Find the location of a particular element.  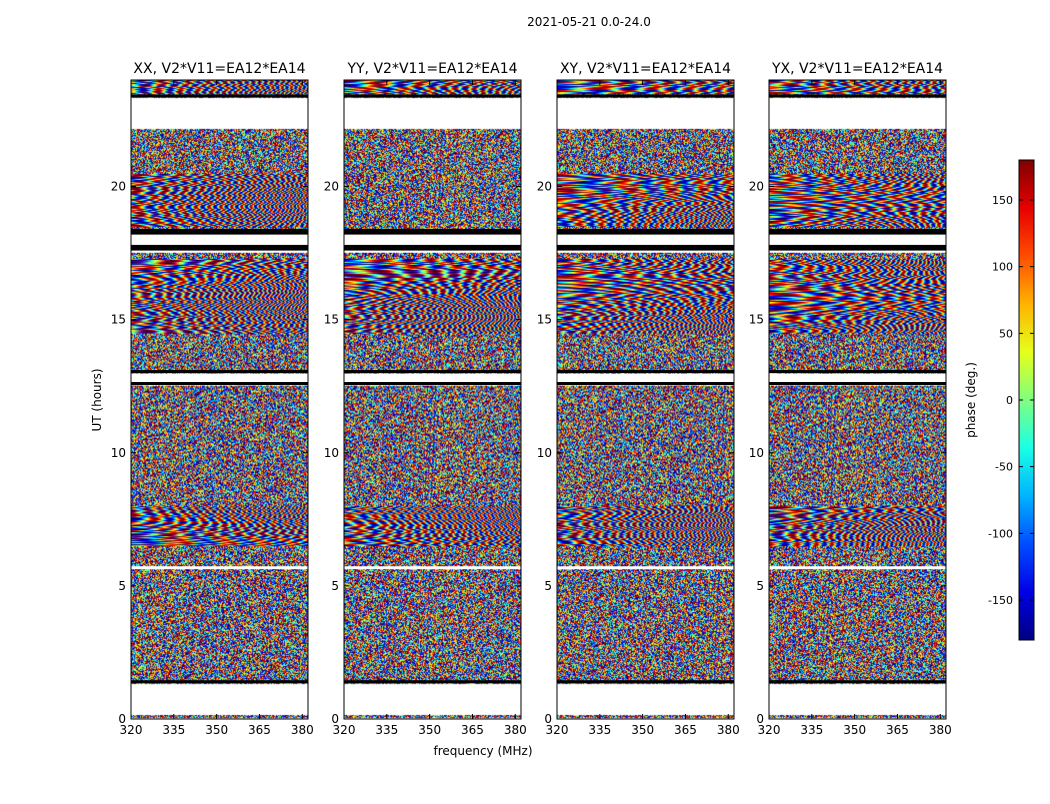

x-axis-label: frequency (MHz) is located at coordinates (482, 751).